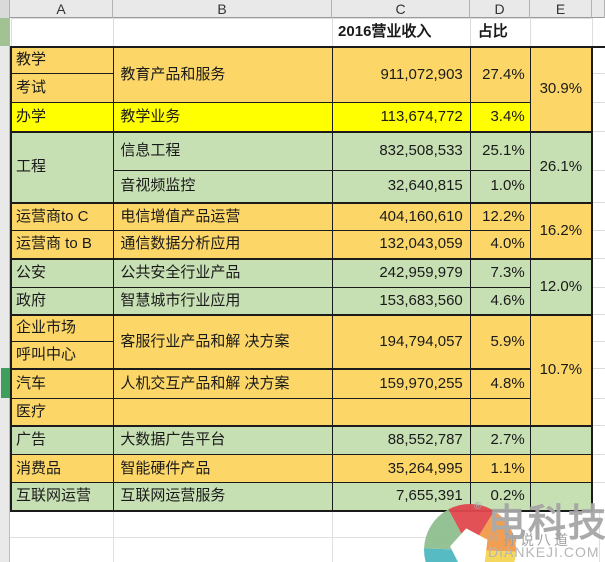 The height and width of the screenshot is (562, 605). What do you see at coordinates (500, 439) in the screenshot?
I see `cell-r13-d: 2.7%` at bounding box center [500, 439].